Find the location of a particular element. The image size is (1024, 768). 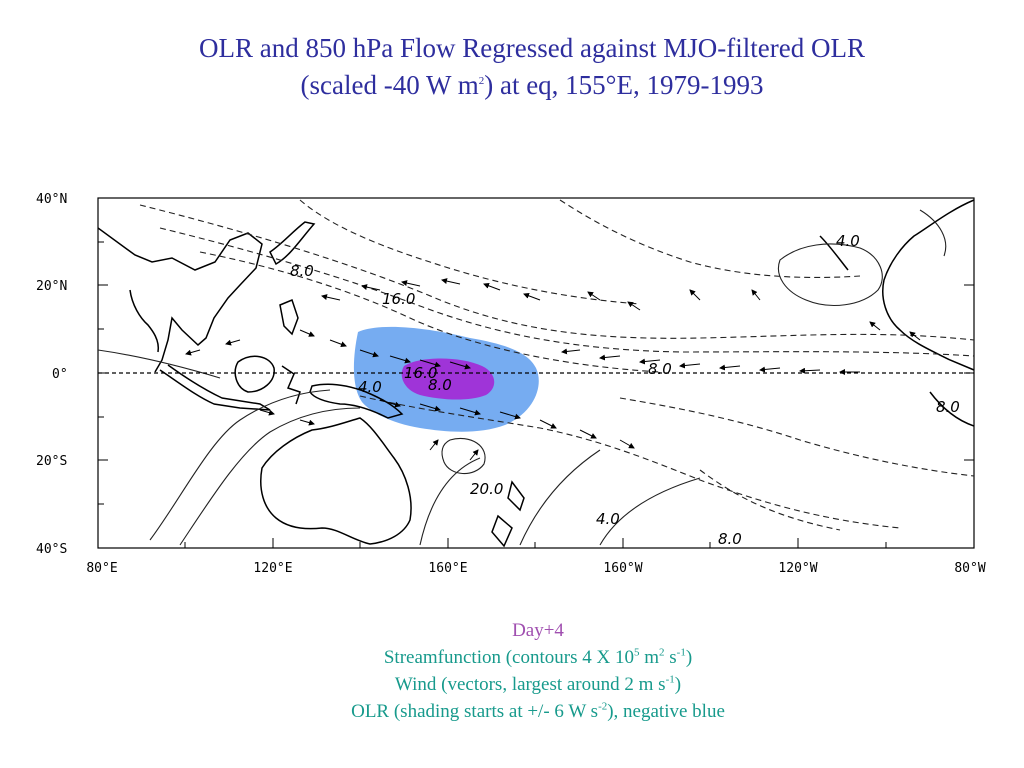

caption-streamfunction: Streamfunction (contours 4 X 105 m2 s-1) is located at coordinates (512, 657).